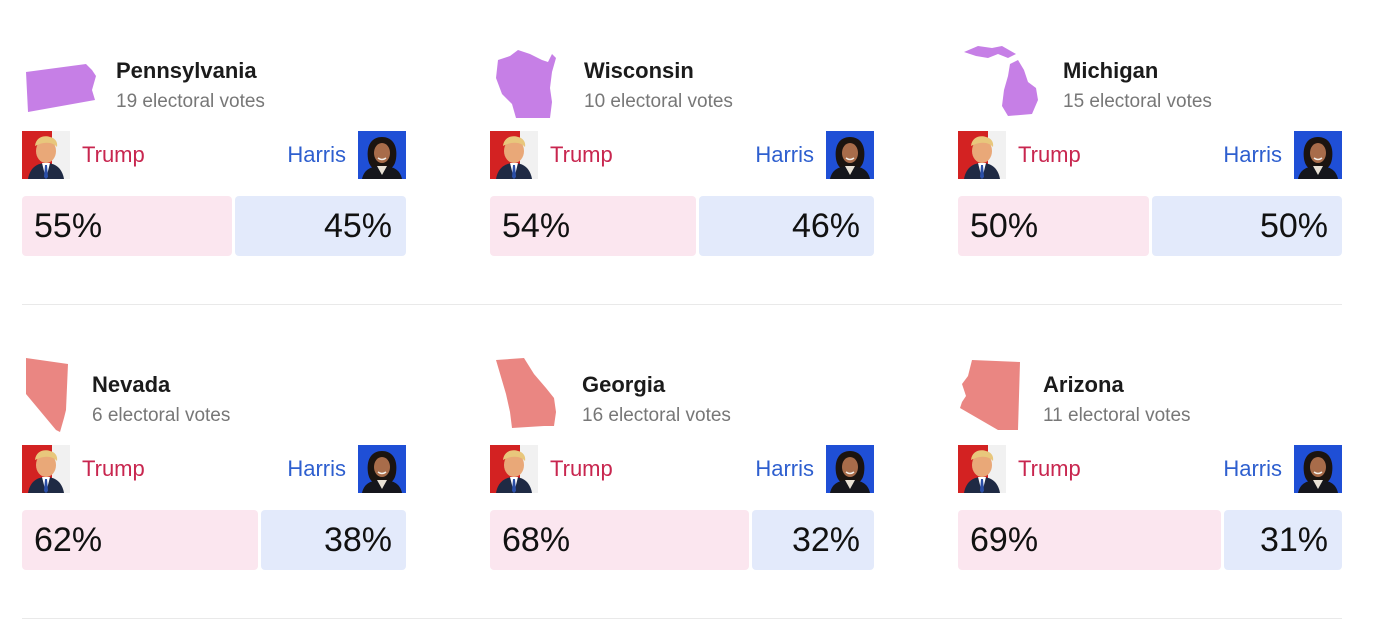 The width and height of the screenshot is (1387, 630). I want to click on trump-share: 55%, so click(127, 226).